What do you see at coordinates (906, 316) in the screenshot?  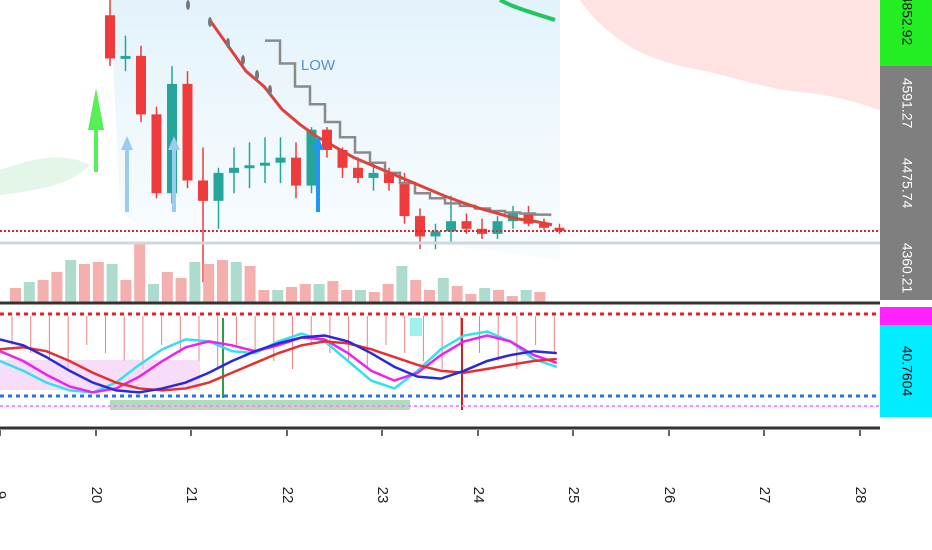 I see `magenta-level-tag` at bounding box center [906, 316].